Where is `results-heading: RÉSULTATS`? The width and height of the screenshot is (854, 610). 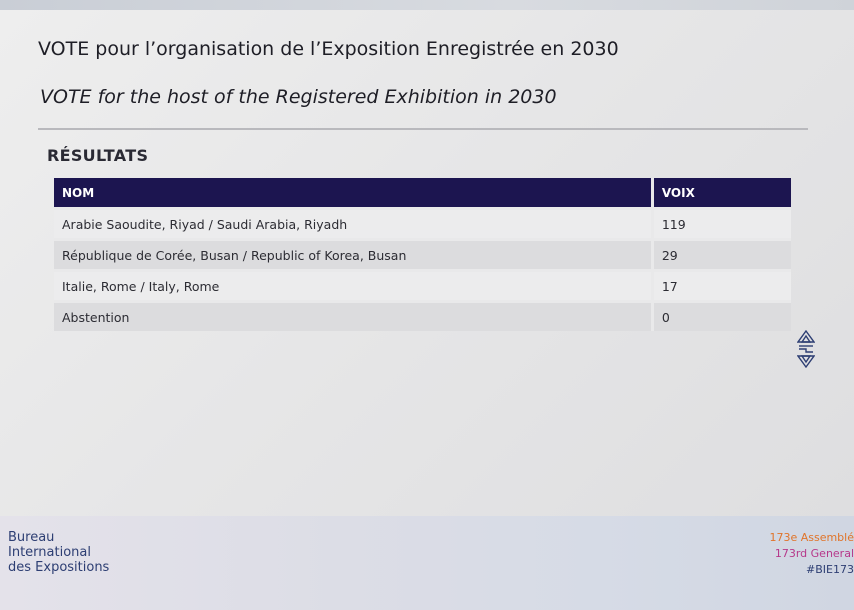
results-heading: RÉSULTATS is located at coordinates (98, 155).